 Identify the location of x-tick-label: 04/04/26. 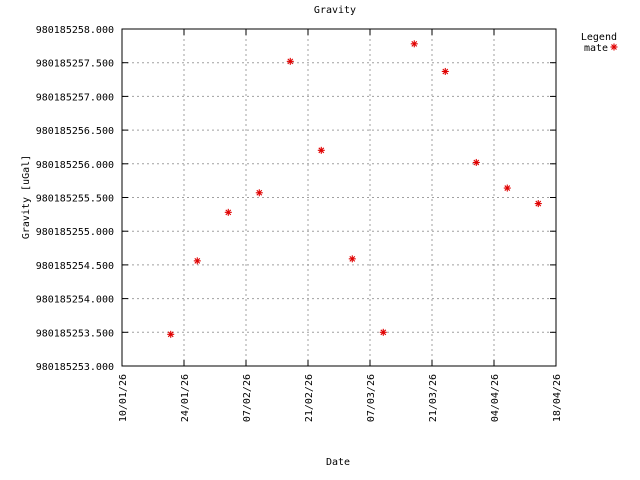
(495, 398).